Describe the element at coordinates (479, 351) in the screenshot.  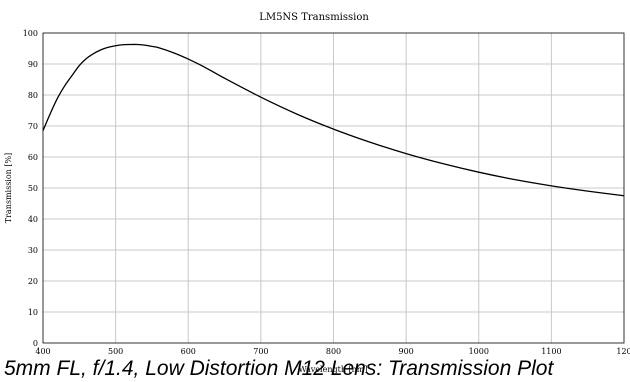
I see `x-tick-label: 1000` at that location.